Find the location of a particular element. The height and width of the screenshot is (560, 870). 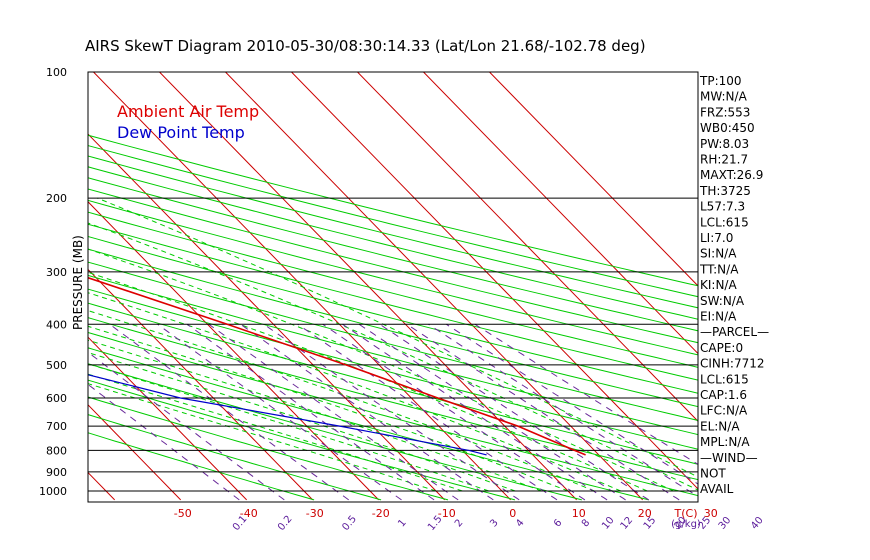

mixing-ratio-tick-label: 6 is located at coordinates (558, 523).